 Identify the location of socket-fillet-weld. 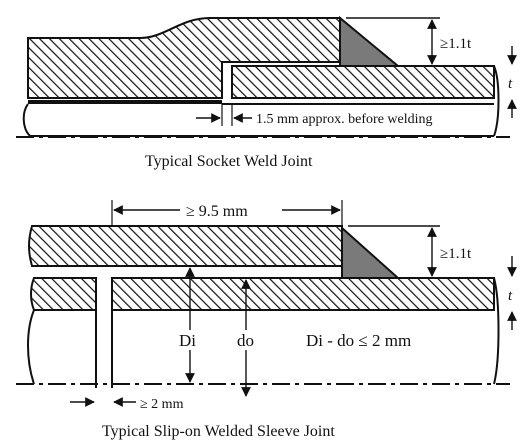
(370, 41).